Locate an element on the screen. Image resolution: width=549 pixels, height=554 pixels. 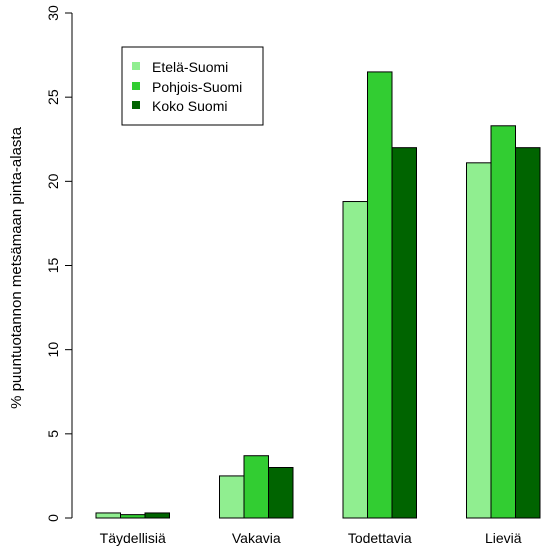
legend-swatch-pohjois-suomi is located at coordinates (136, 86).